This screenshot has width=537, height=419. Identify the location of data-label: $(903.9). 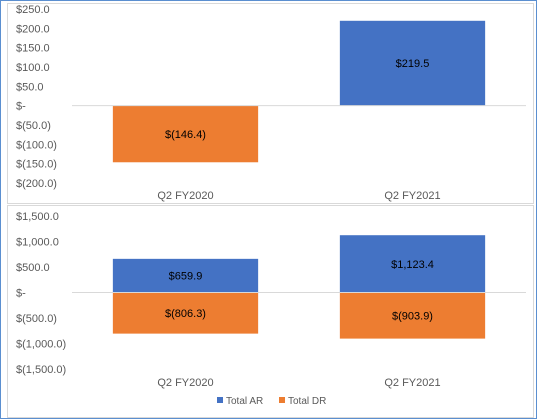
(412, 317).